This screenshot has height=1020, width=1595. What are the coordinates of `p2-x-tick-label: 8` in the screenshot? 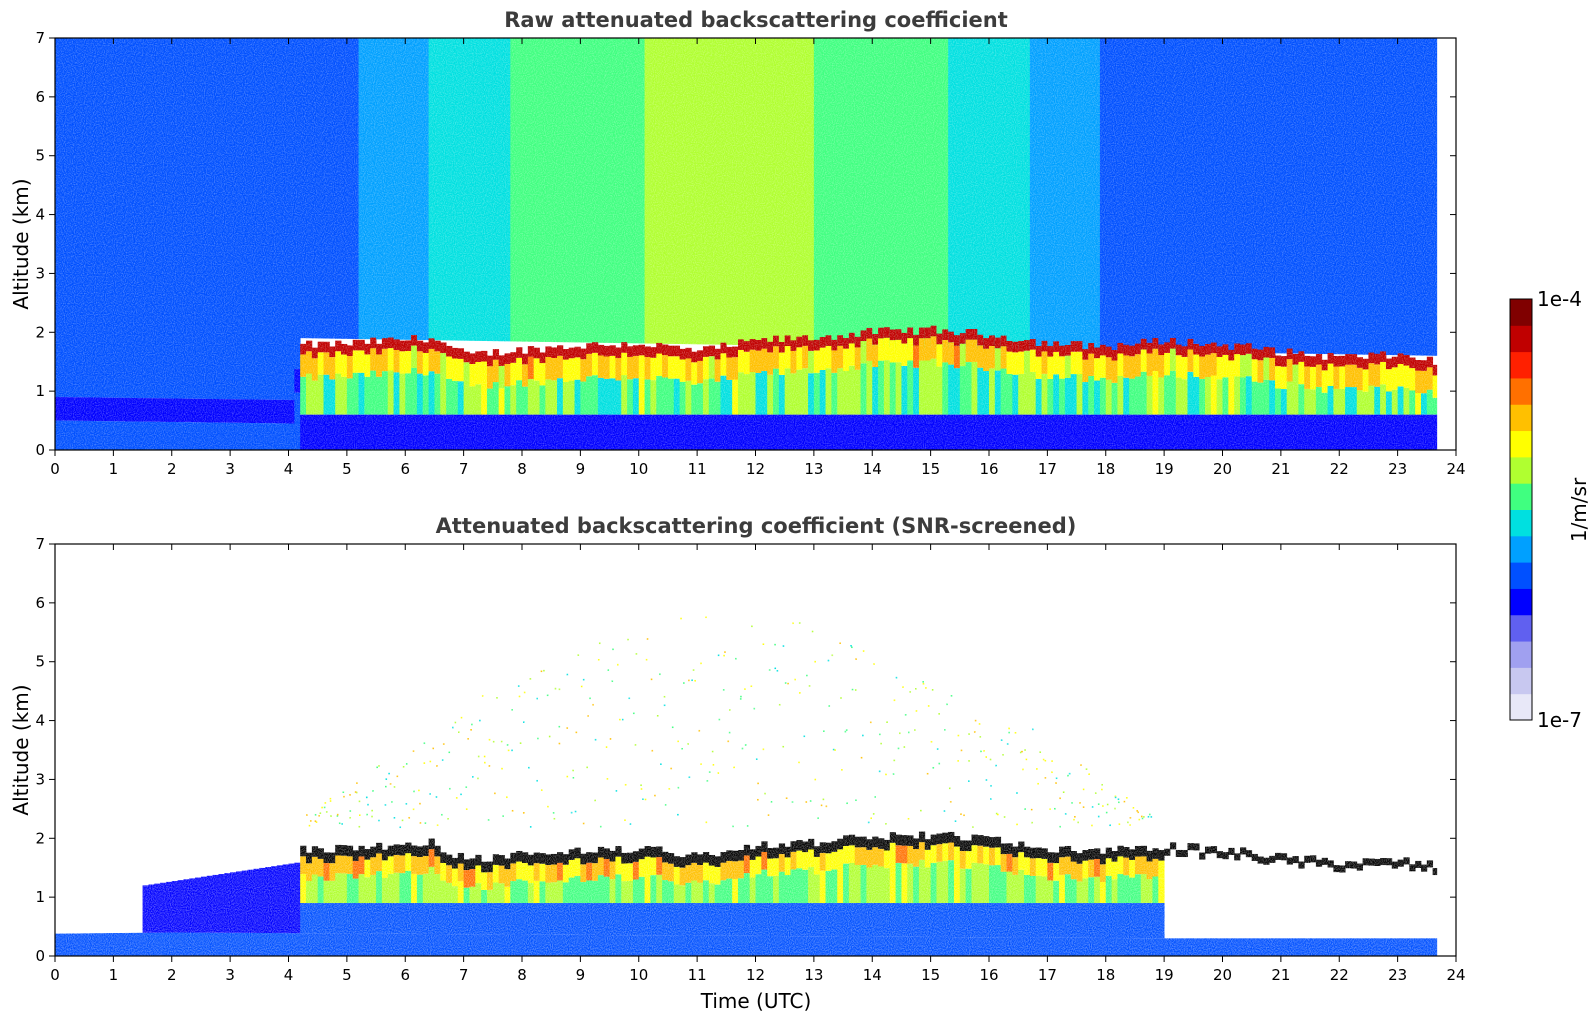 It's located at (522, 975).